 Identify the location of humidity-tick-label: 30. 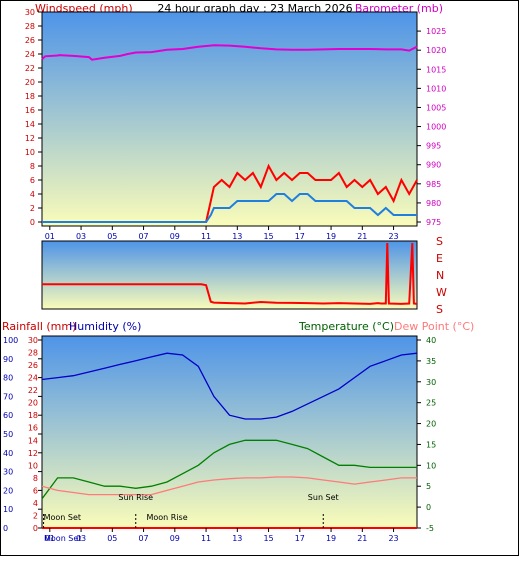
(8, 472).